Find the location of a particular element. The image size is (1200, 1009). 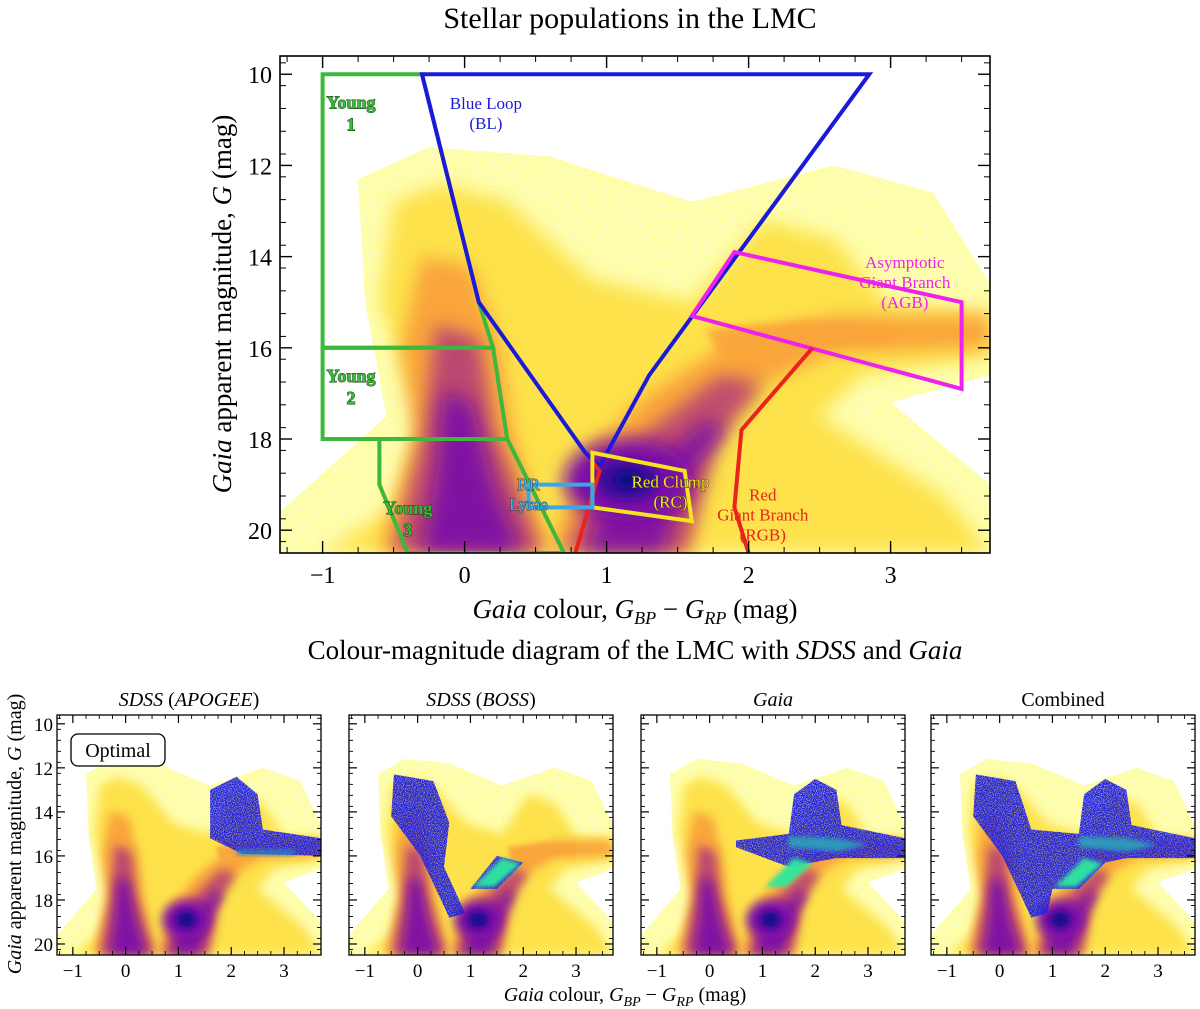

panel-combined: Combined −1 0 1 2 3 is located at coordinates (1063, 835).